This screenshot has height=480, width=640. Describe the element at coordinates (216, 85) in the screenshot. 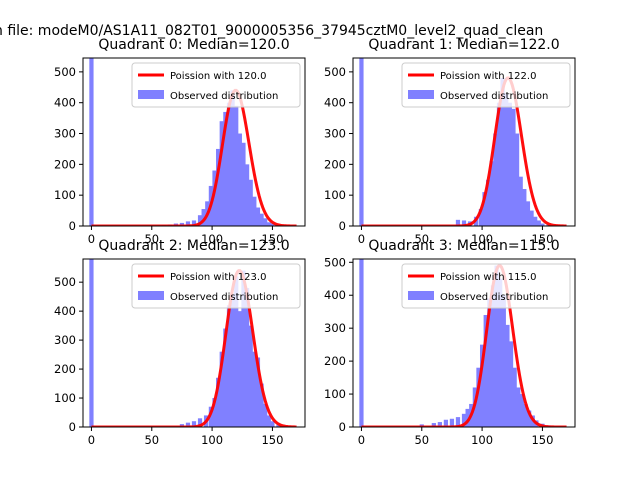

I see `legend: Poission with 120.0 Observed distribution` at that location.